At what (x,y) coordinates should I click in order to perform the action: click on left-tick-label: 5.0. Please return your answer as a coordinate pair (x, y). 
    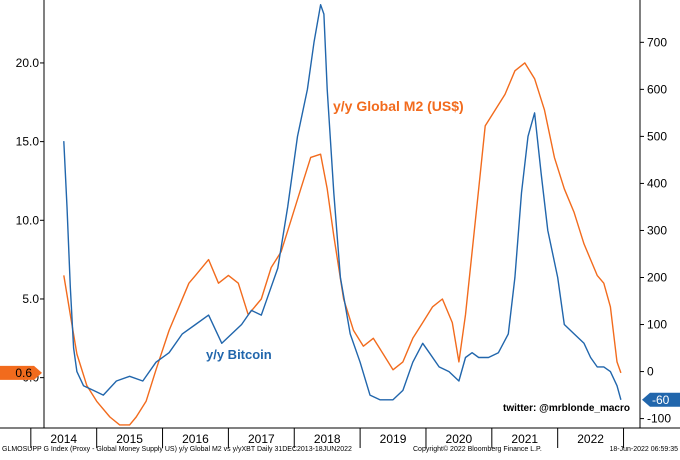
    Looking at the image, I should click on (30, 299).